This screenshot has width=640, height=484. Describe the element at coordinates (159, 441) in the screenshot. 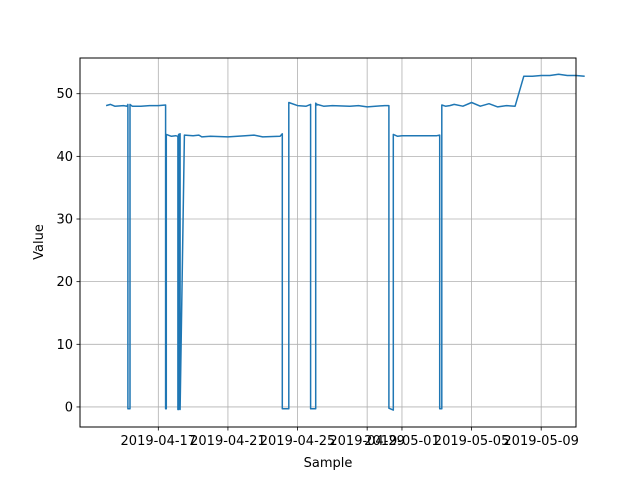

I see `x-tick-label: 2019-04-17` at that location.